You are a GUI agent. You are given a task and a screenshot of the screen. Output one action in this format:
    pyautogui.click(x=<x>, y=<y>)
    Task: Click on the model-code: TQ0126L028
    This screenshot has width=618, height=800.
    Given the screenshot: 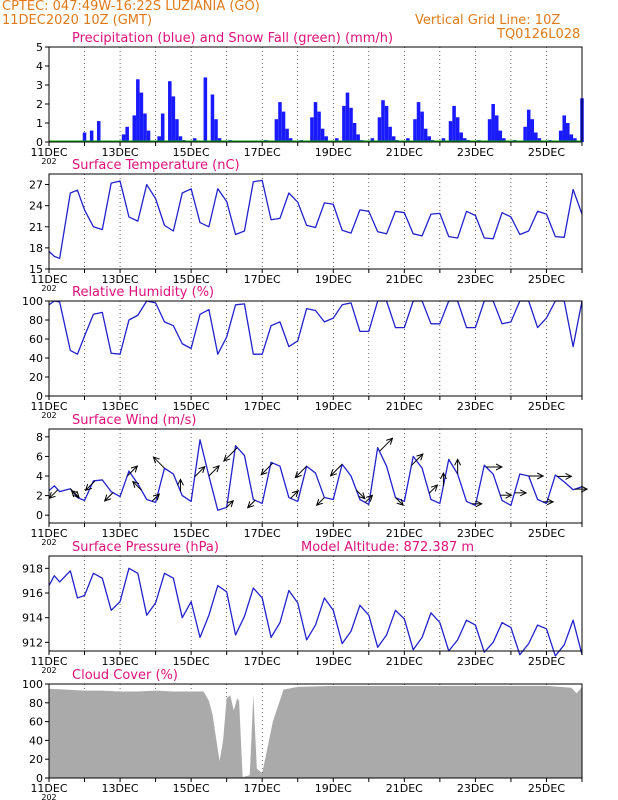 What is the action you would take?
    pyautogui.click(x=539, y=34)
    